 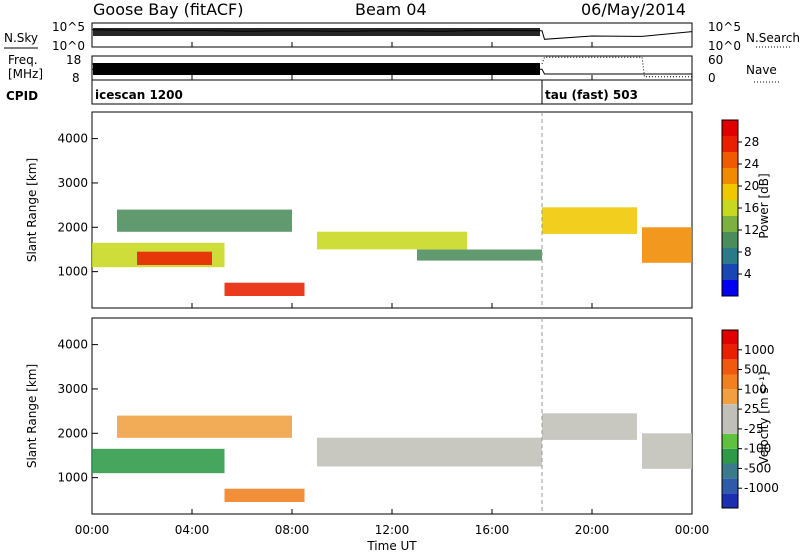 I want to click on cpid-program-0: icescan 1200, so click(x=139, y=95).